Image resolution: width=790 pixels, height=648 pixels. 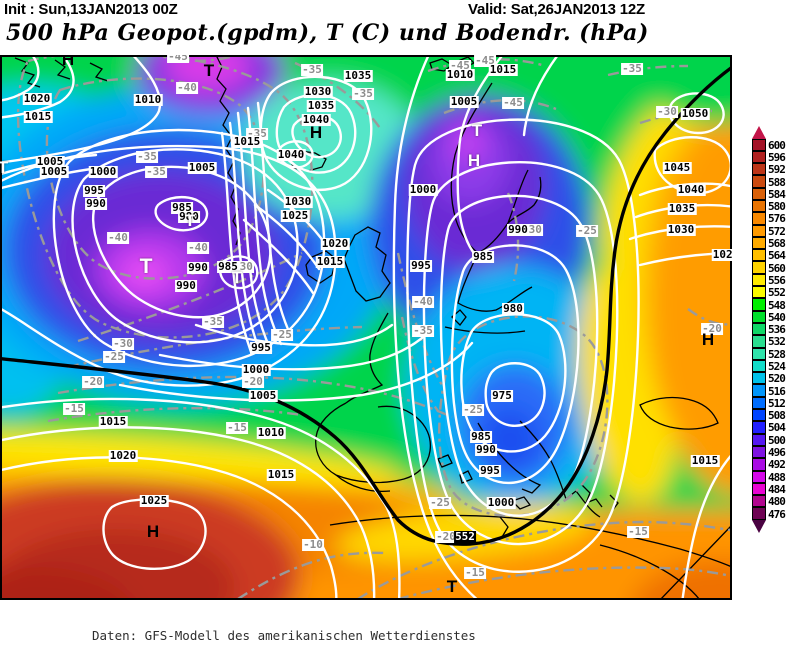 What do you see at coordinates (677, 167) in the screenshot?
I see `isobar-label: 1045` at bounding box center [677, 167].